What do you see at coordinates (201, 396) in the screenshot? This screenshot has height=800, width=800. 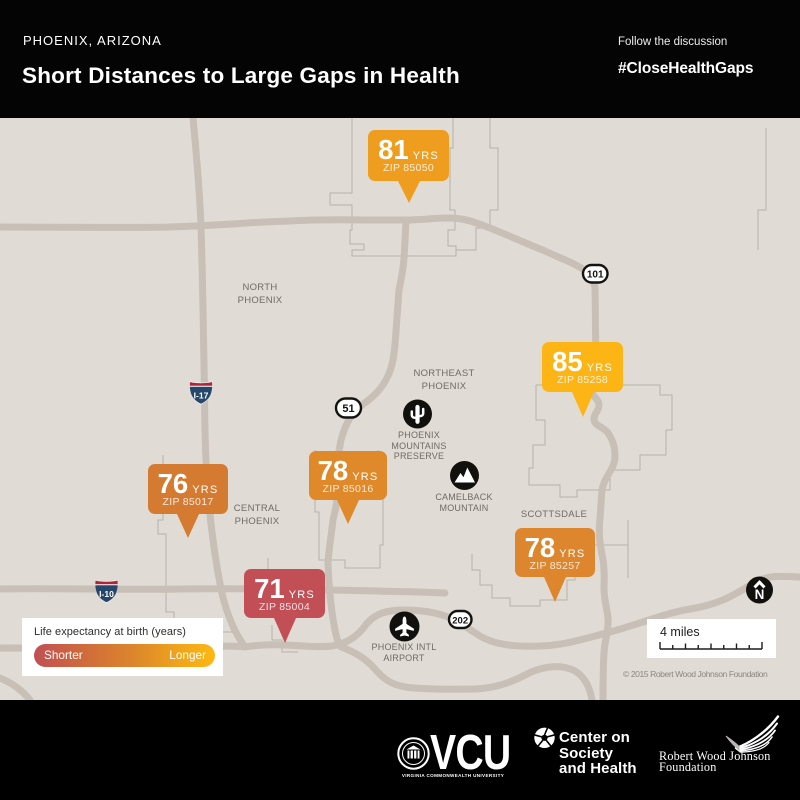 I see `svg-text: I-17` at bounding box center [201, 396].